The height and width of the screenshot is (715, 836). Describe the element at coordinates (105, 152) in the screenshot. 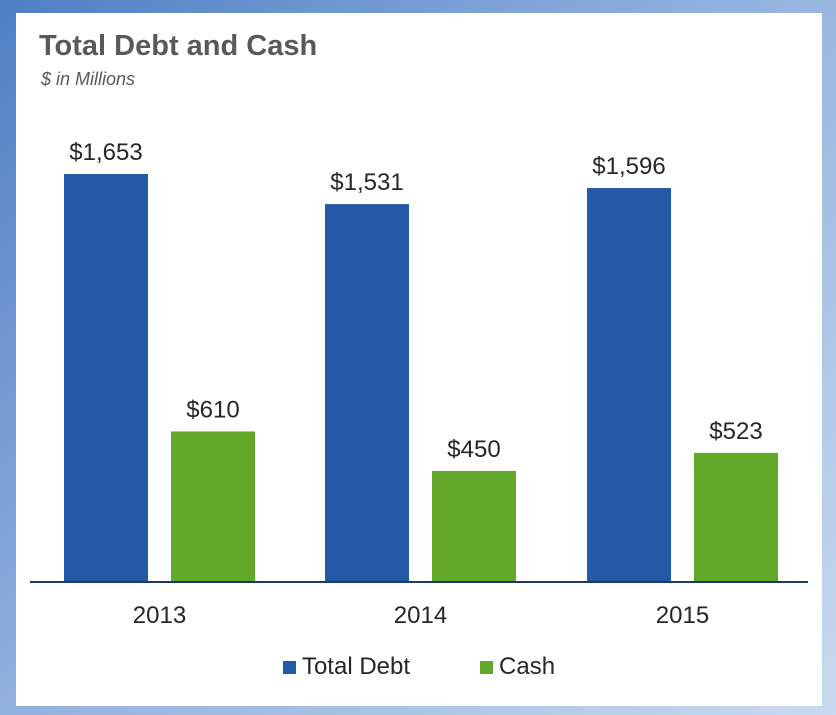

I see `data-label-total-debt-2013: $1,653` at that location.